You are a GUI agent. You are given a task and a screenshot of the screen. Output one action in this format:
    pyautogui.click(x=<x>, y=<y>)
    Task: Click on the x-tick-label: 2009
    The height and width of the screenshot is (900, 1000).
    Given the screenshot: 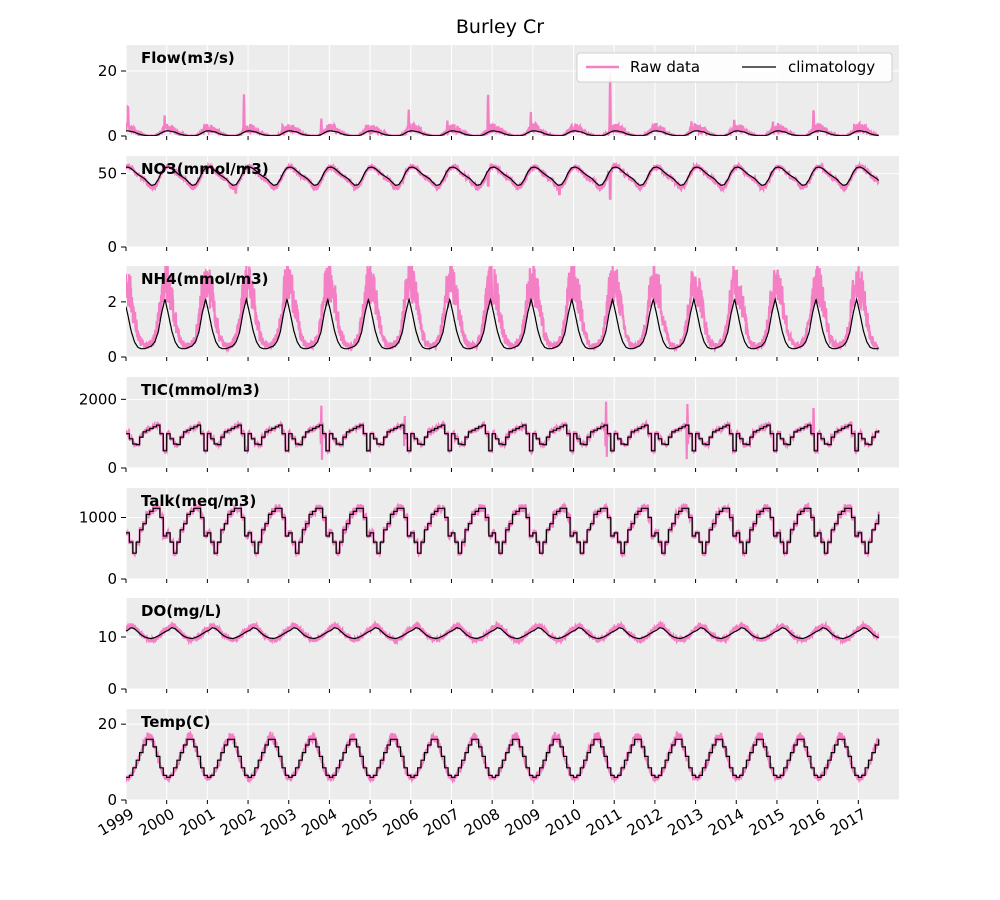 What is the action you would take?
    pyautogui.click(x=523, y=822)
    